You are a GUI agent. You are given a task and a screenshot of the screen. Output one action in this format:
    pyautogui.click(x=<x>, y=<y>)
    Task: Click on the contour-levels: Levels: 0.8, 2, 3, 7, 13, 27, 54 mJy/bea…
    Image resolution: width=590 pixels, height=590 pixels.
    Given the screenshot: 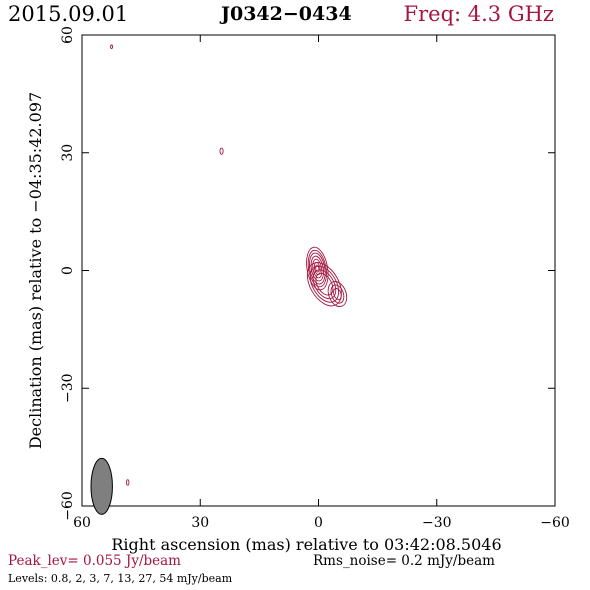 What is the action you would take?
    pyautogui.click(x=120, y=578)
    